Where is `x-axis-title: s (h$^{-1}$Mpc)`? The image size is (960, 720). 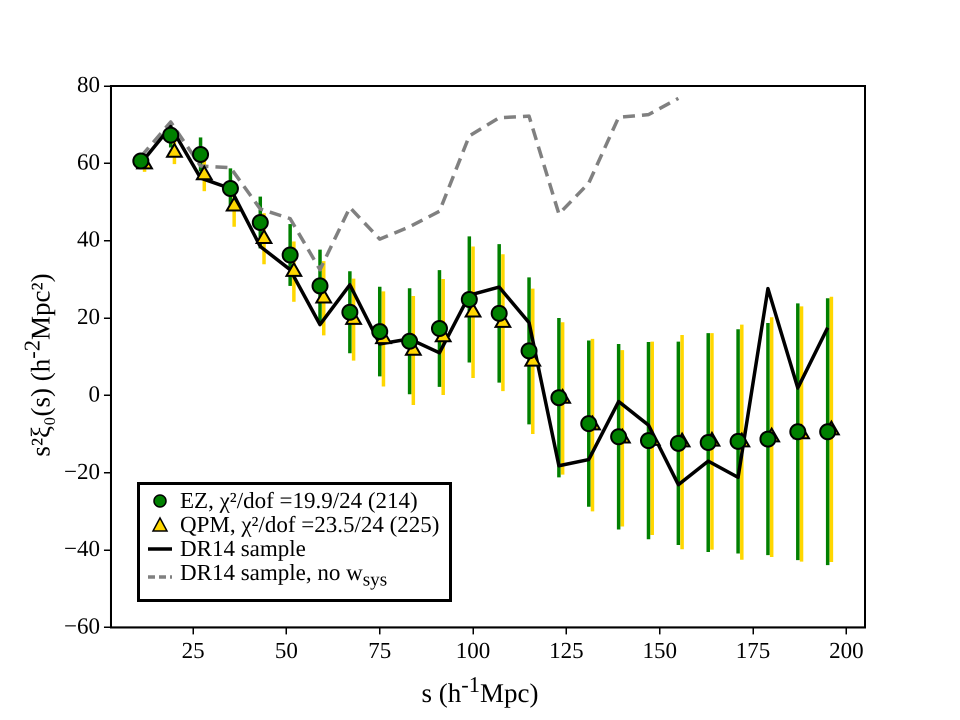 x-axis-title: s (h$^{-1}$Mpc) is located at coordinates (480, 690).